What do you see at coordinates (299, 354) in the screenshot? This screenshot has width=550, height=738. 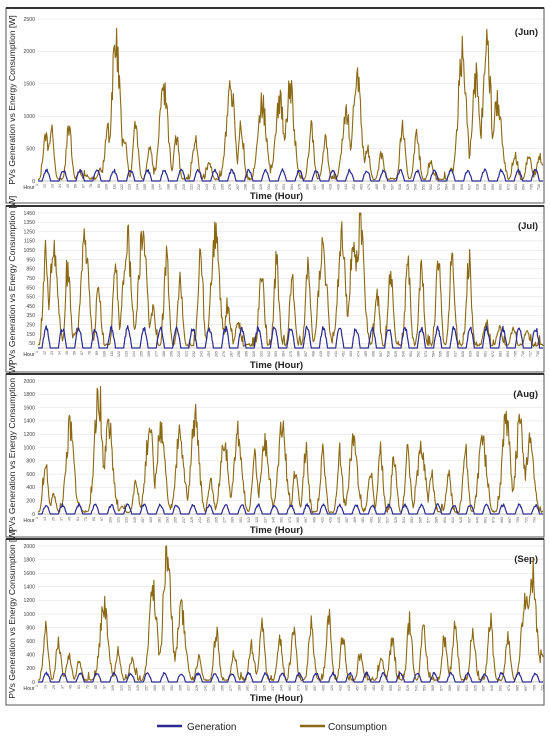 I see `x-tick-label: 386` at bounding box center [299, 354].